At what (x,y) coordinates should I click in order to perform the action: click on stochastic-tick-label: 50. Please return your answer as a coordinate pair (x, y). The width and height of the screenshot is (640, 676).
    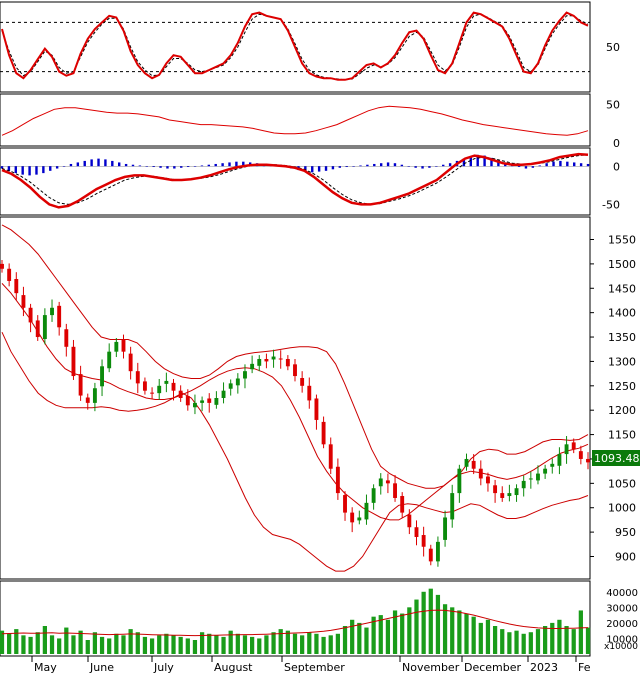
    Looking at the image, I should click on (613, 47).